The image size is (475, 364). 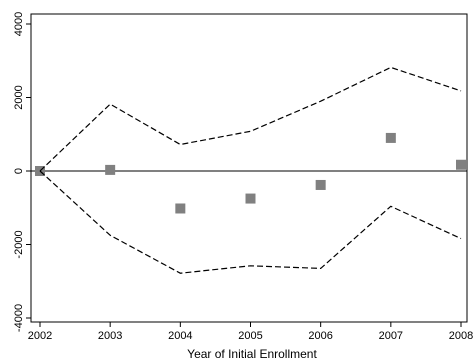 I want to click on x-tick-label: 2002, so click(x=40, y=336).